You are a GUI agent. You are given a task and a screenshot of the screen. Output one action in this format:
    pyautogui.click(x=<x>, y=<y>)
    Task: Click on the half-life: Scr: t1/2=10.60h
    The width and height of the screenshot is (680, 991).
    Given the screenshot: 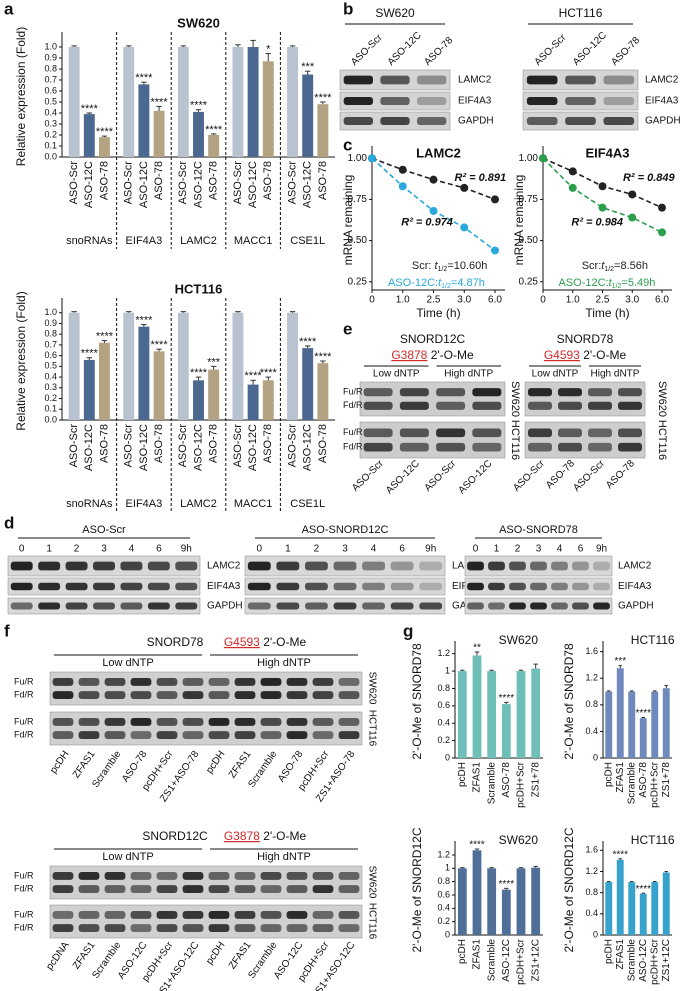 What is the action you would take?
    pyautogui.click(x=450, y=266)
    